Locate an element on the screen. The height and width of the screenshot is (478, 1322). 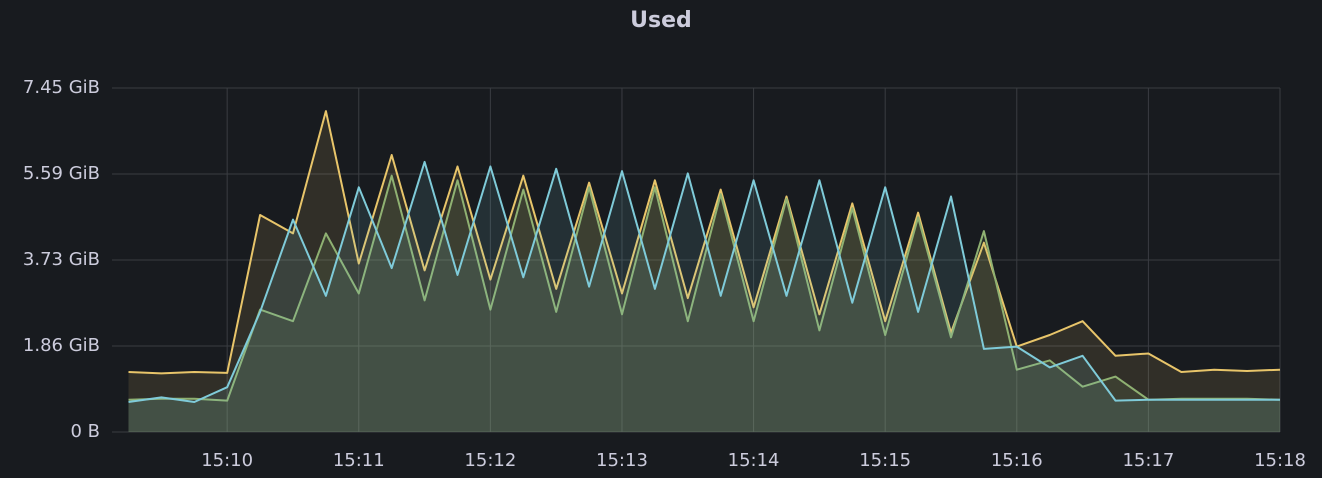
x-tick-label: 15:16 is located at coordinates (1017, 460).